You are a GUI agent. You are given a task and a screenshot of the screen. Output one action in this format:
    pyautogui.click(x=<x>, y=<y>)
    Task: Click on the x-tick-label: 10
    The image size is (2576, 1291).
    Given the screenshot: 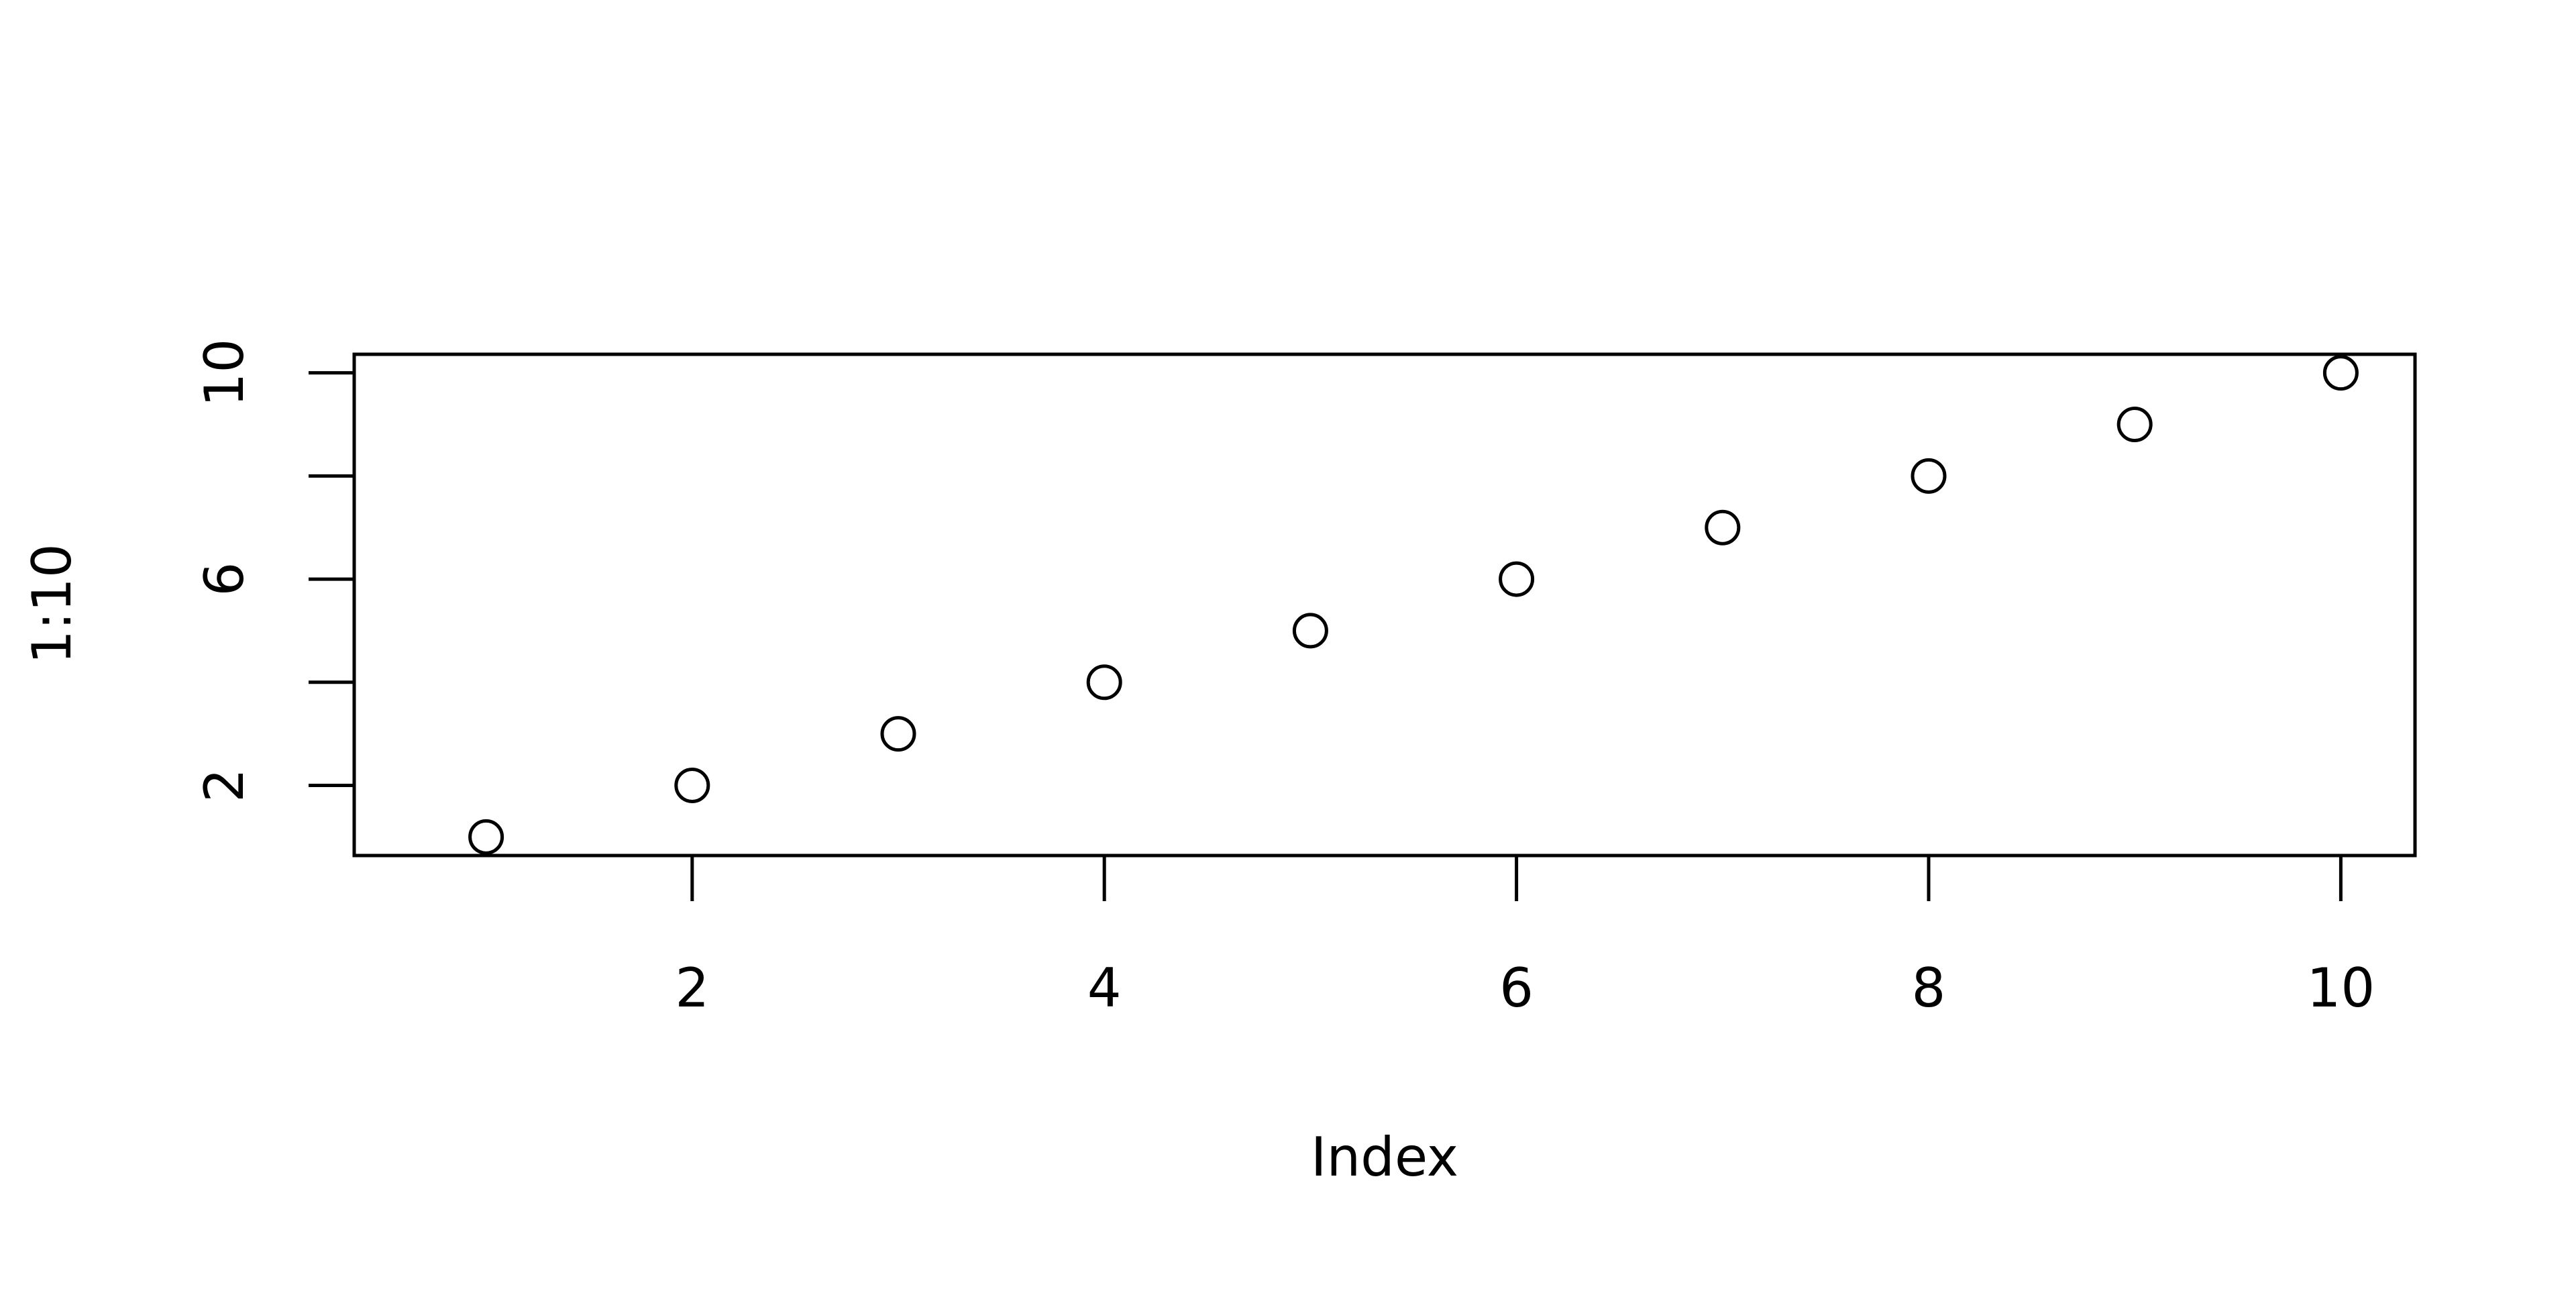 What is the action you would take?
    pyautogui.click(x=2341, y=988)
    